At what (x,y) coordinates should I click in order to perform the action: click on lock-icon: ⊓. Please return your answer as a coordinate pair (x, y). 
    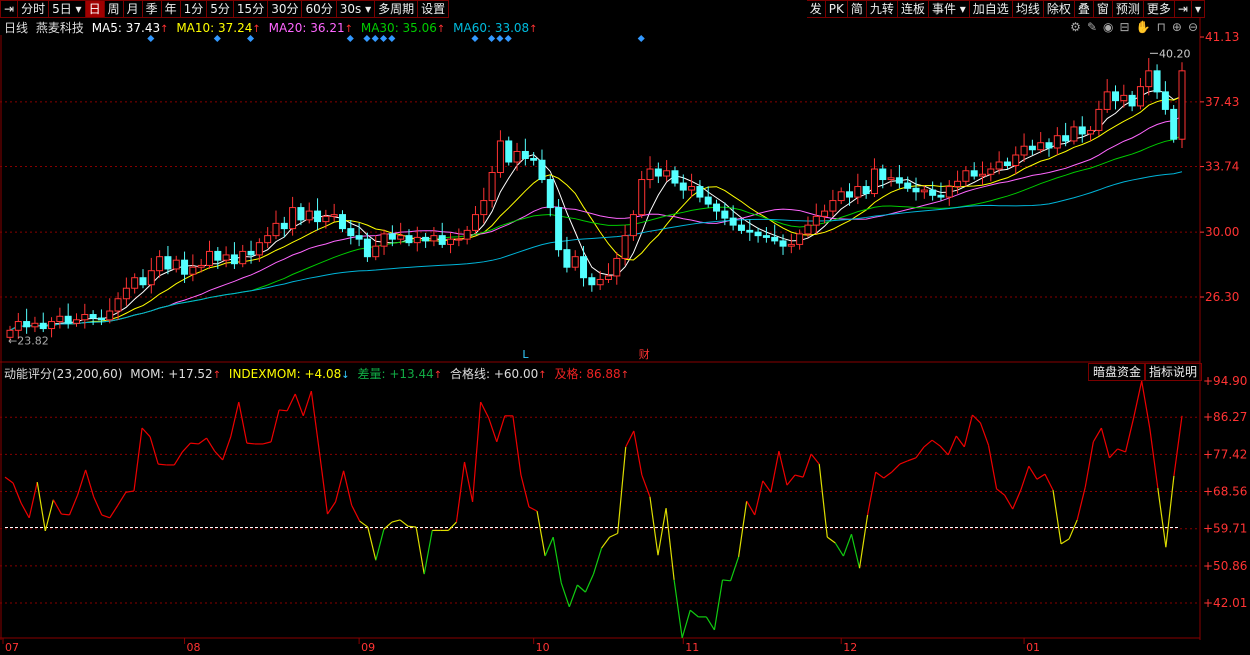
    Looking at the image, I should click on (1161, 27).